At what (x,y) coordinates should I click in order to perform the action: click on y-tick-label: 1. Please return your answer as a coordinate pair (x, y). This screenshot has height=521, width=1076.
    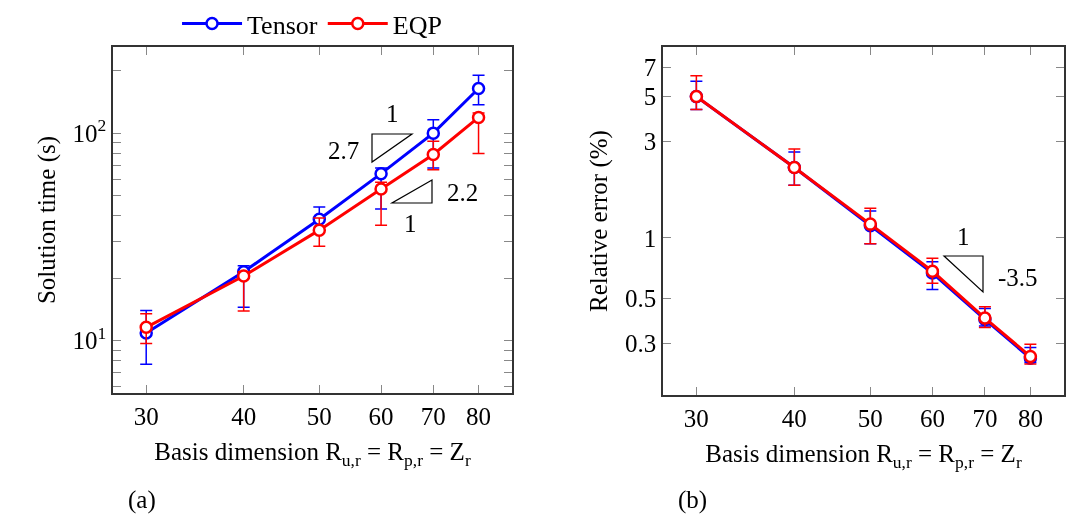
    Looking at the image, I should click on (650, 238).